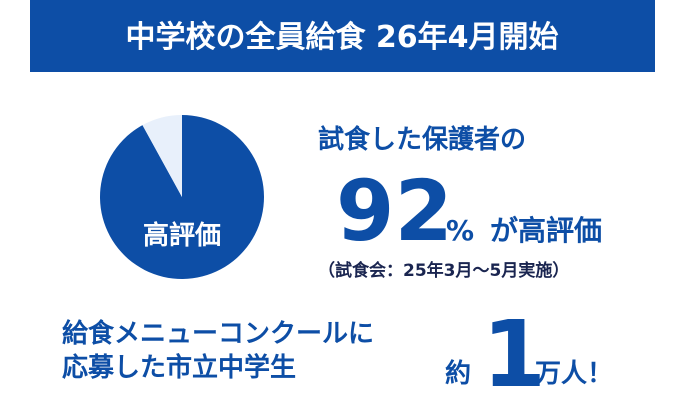 This screenshot has height=415, width=685. I want to click on header-title: 中学校の全員給食 26年4月開始, so click(341, 37).